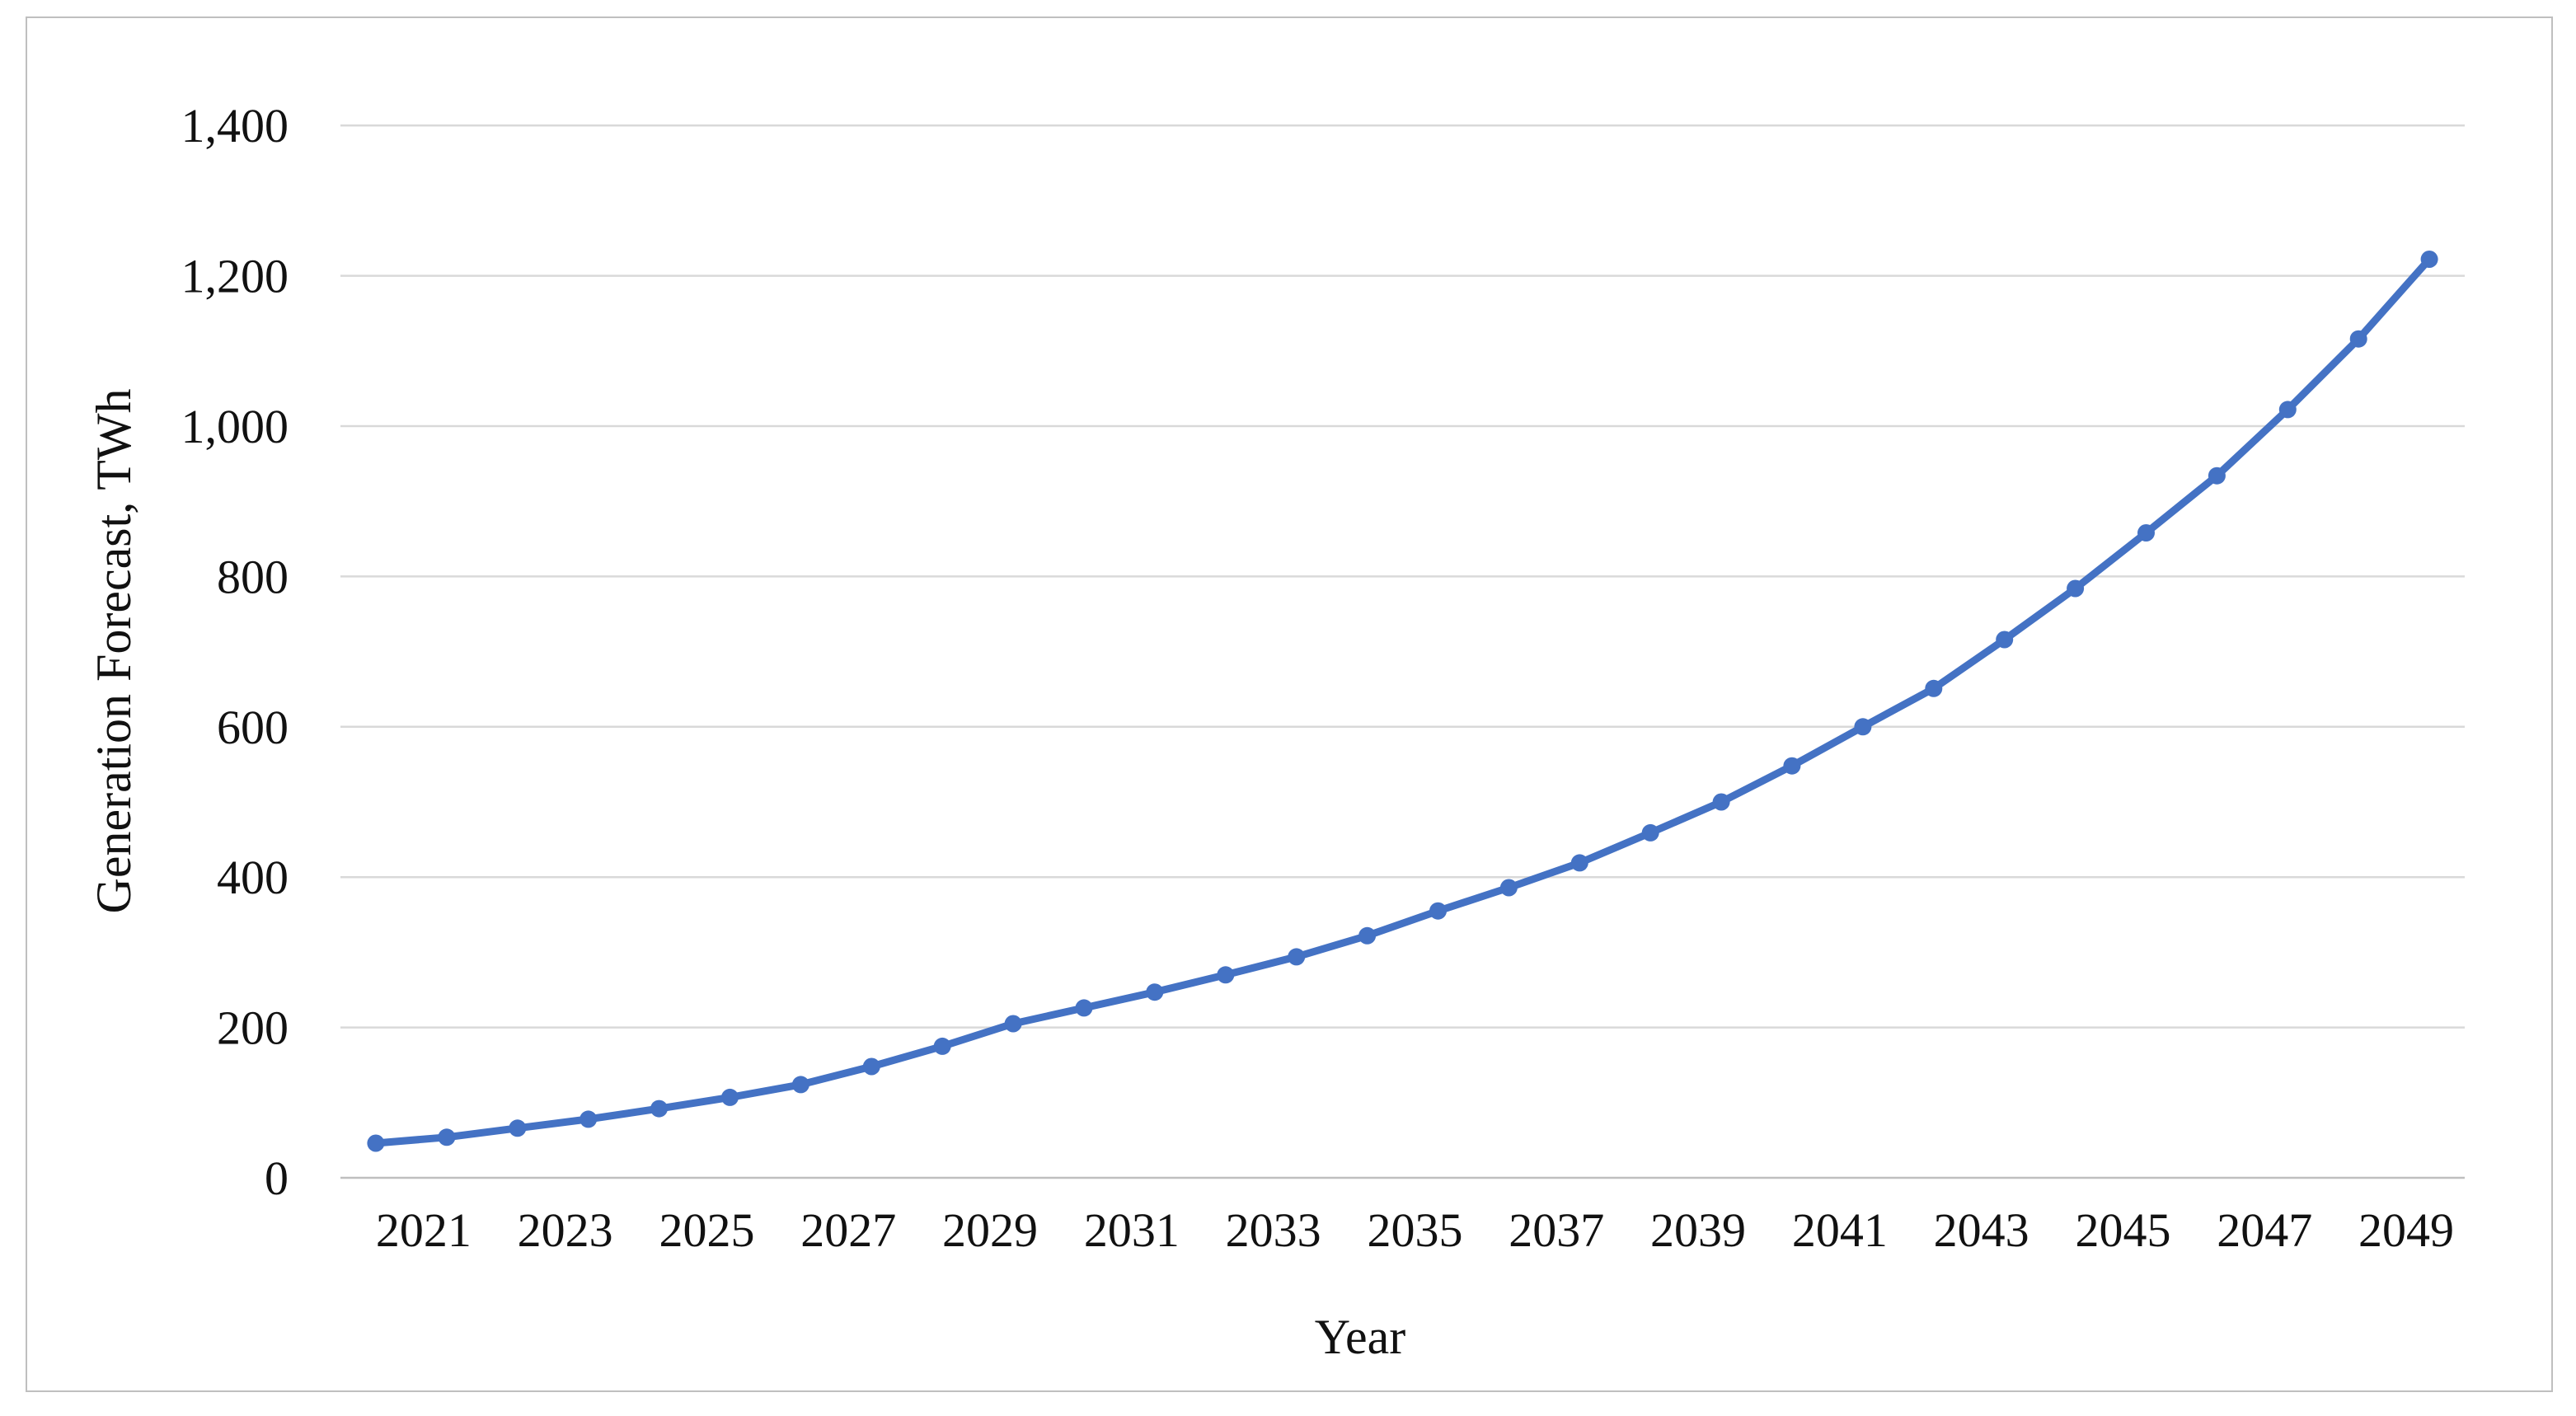 This screenshot has height=1416, width=2576. What do you see at coordinates (376, 1143) in the screenshot?
I see `data-point-2020` at bounding box center [376, 1143].